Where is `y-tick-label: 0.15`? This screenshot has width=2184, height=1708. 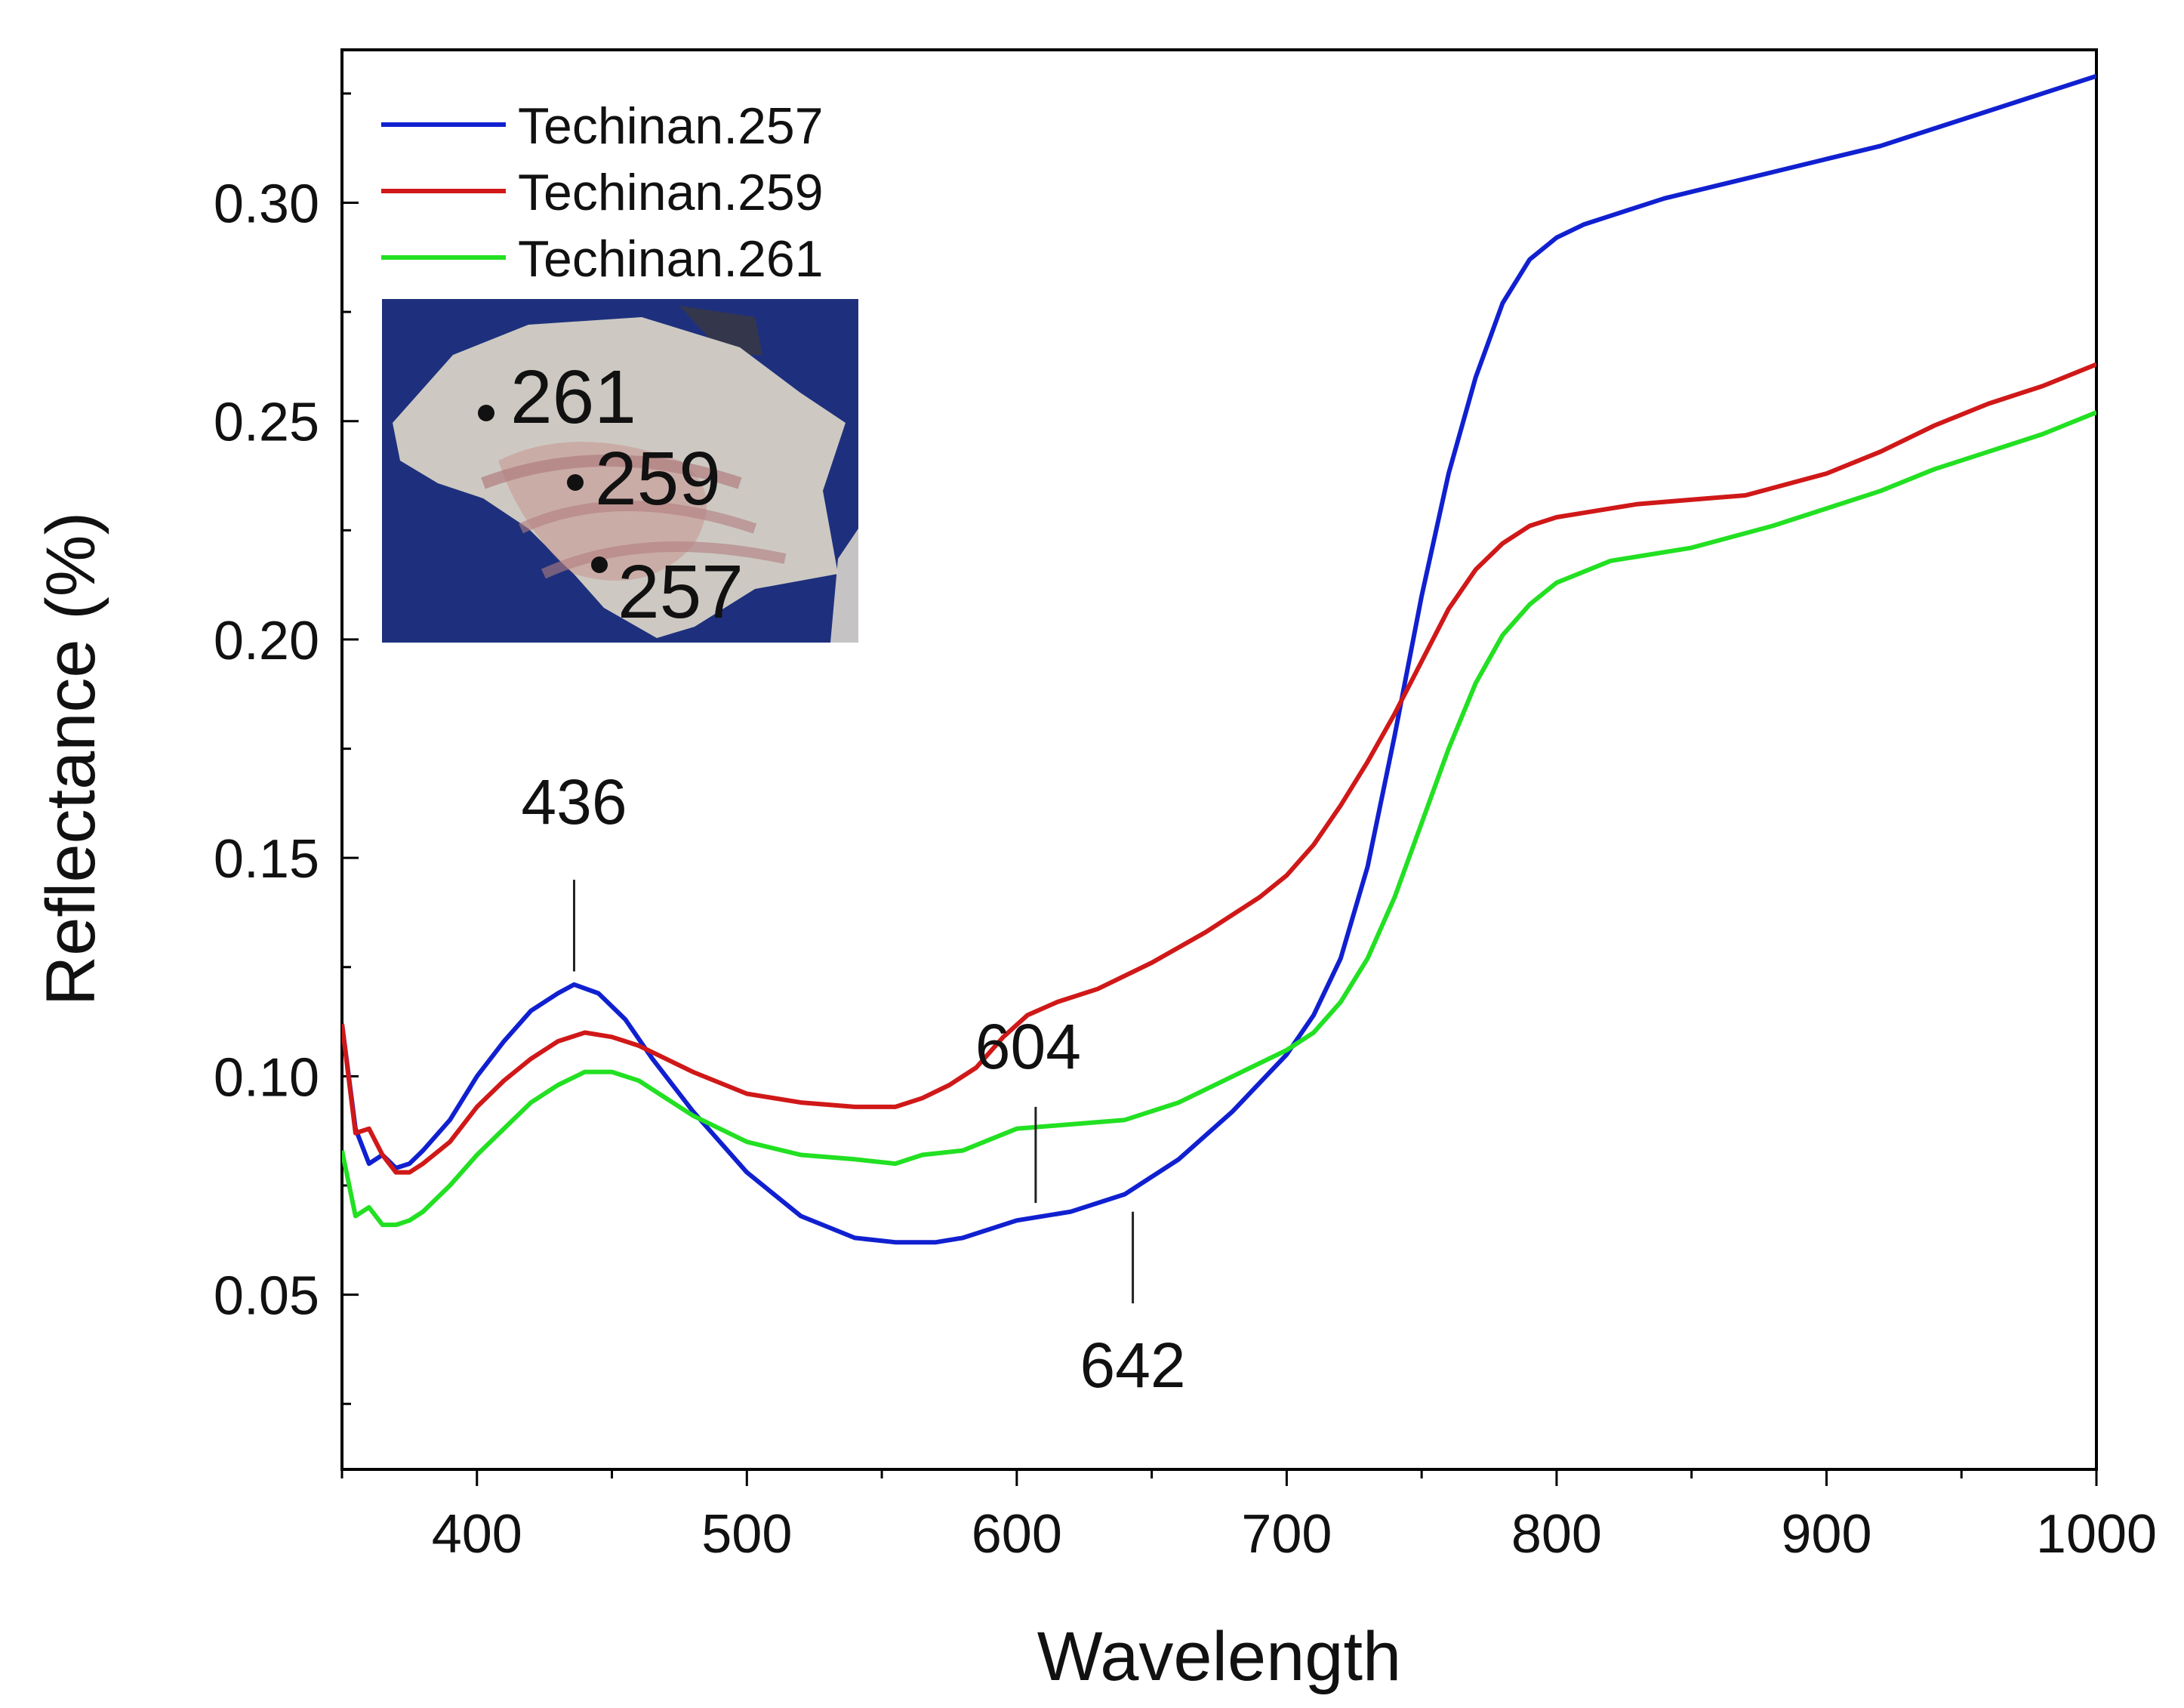
y-tick-label: 0.15 is located at coordinates (266, 859).